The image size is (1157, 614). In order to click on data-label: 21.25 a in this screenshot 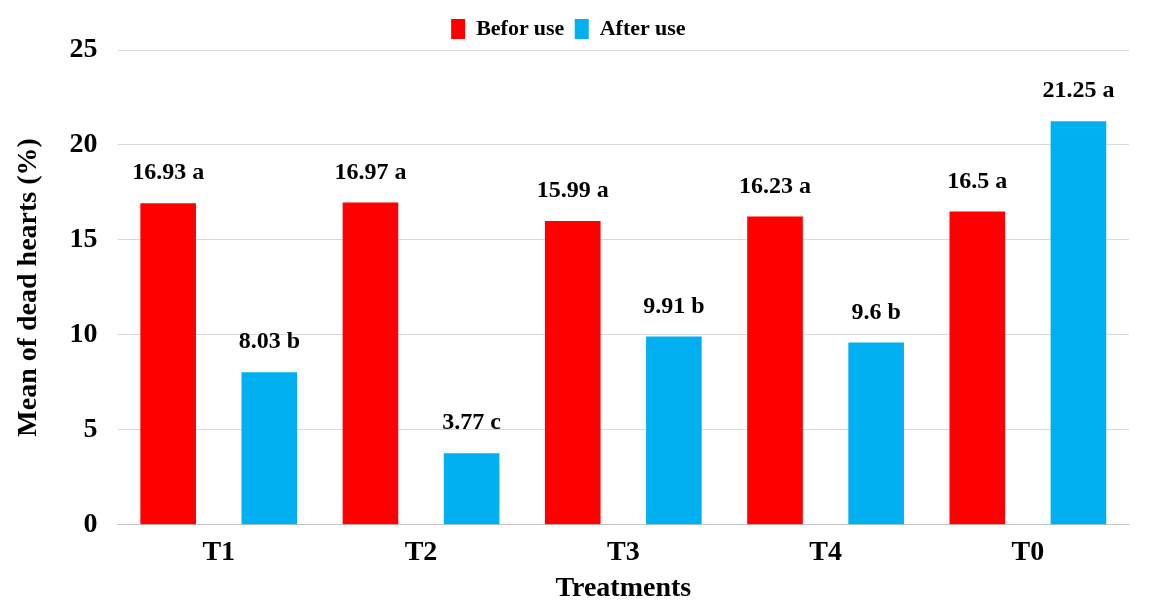, I will do `click(1078, 89)`.